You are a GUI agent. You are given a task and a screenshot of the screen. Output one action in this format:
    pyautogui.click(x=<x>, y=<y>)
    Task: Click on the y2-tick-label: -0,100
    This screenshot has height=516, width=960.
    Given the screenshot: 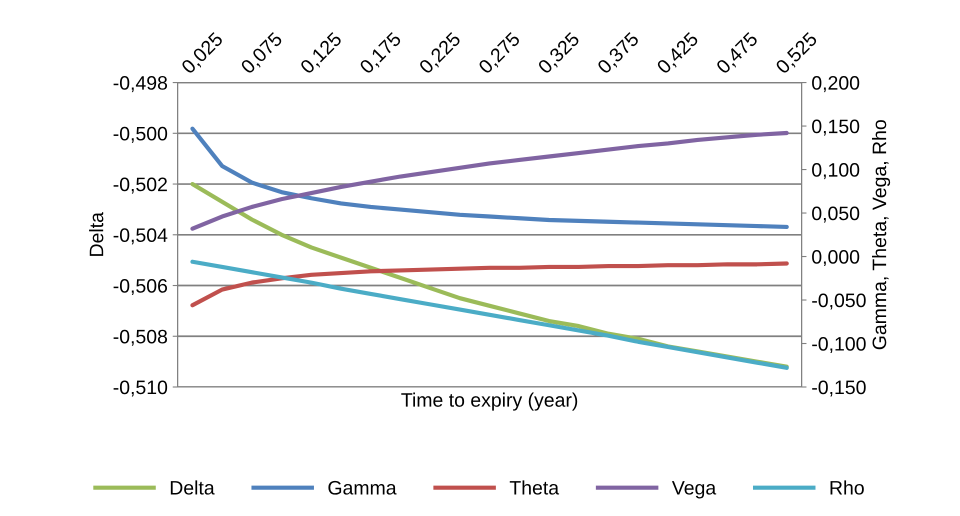 What is the action you would take?
    pyautogui.click(x=839, y=345)
    